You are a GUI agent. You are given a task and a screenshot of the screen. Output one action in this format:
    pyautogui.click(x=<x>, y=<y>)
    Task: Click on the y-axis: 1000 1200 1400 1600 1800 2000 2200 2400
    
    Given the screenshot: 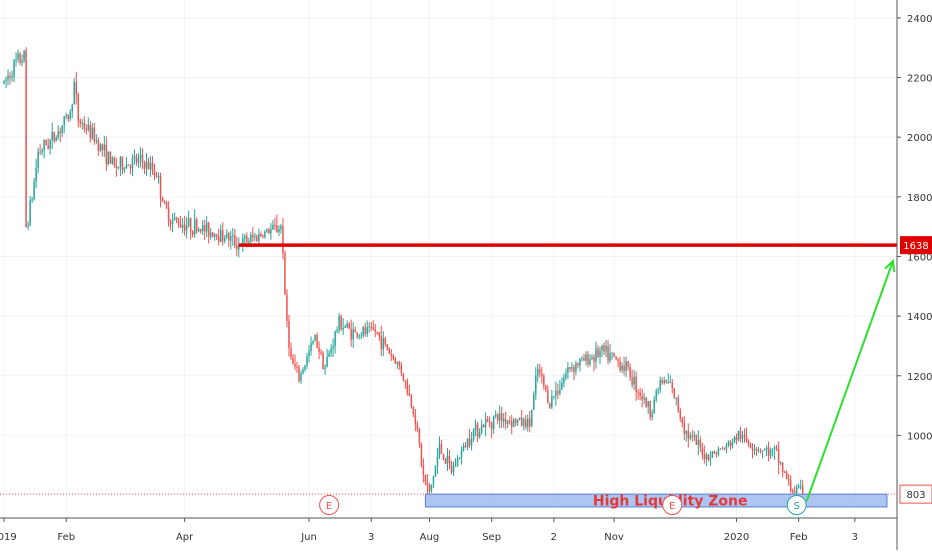 What is the action you would take?
    pyautogui.click(x=914, y=275)
    